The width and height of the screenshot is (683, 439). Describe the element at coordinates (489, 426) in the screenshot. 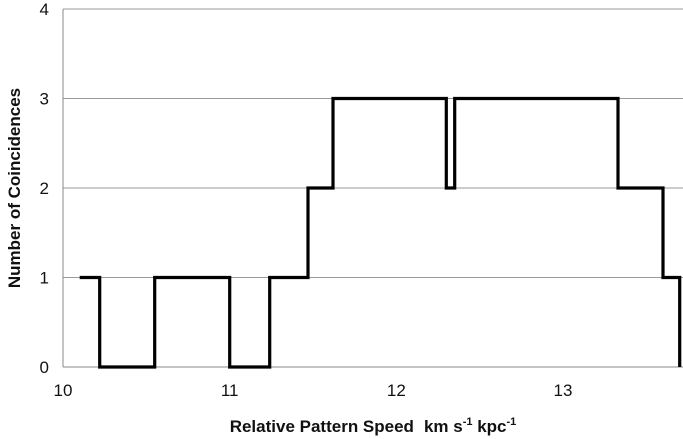

I see `x-axis-unit-2-base: kpc` at that location.